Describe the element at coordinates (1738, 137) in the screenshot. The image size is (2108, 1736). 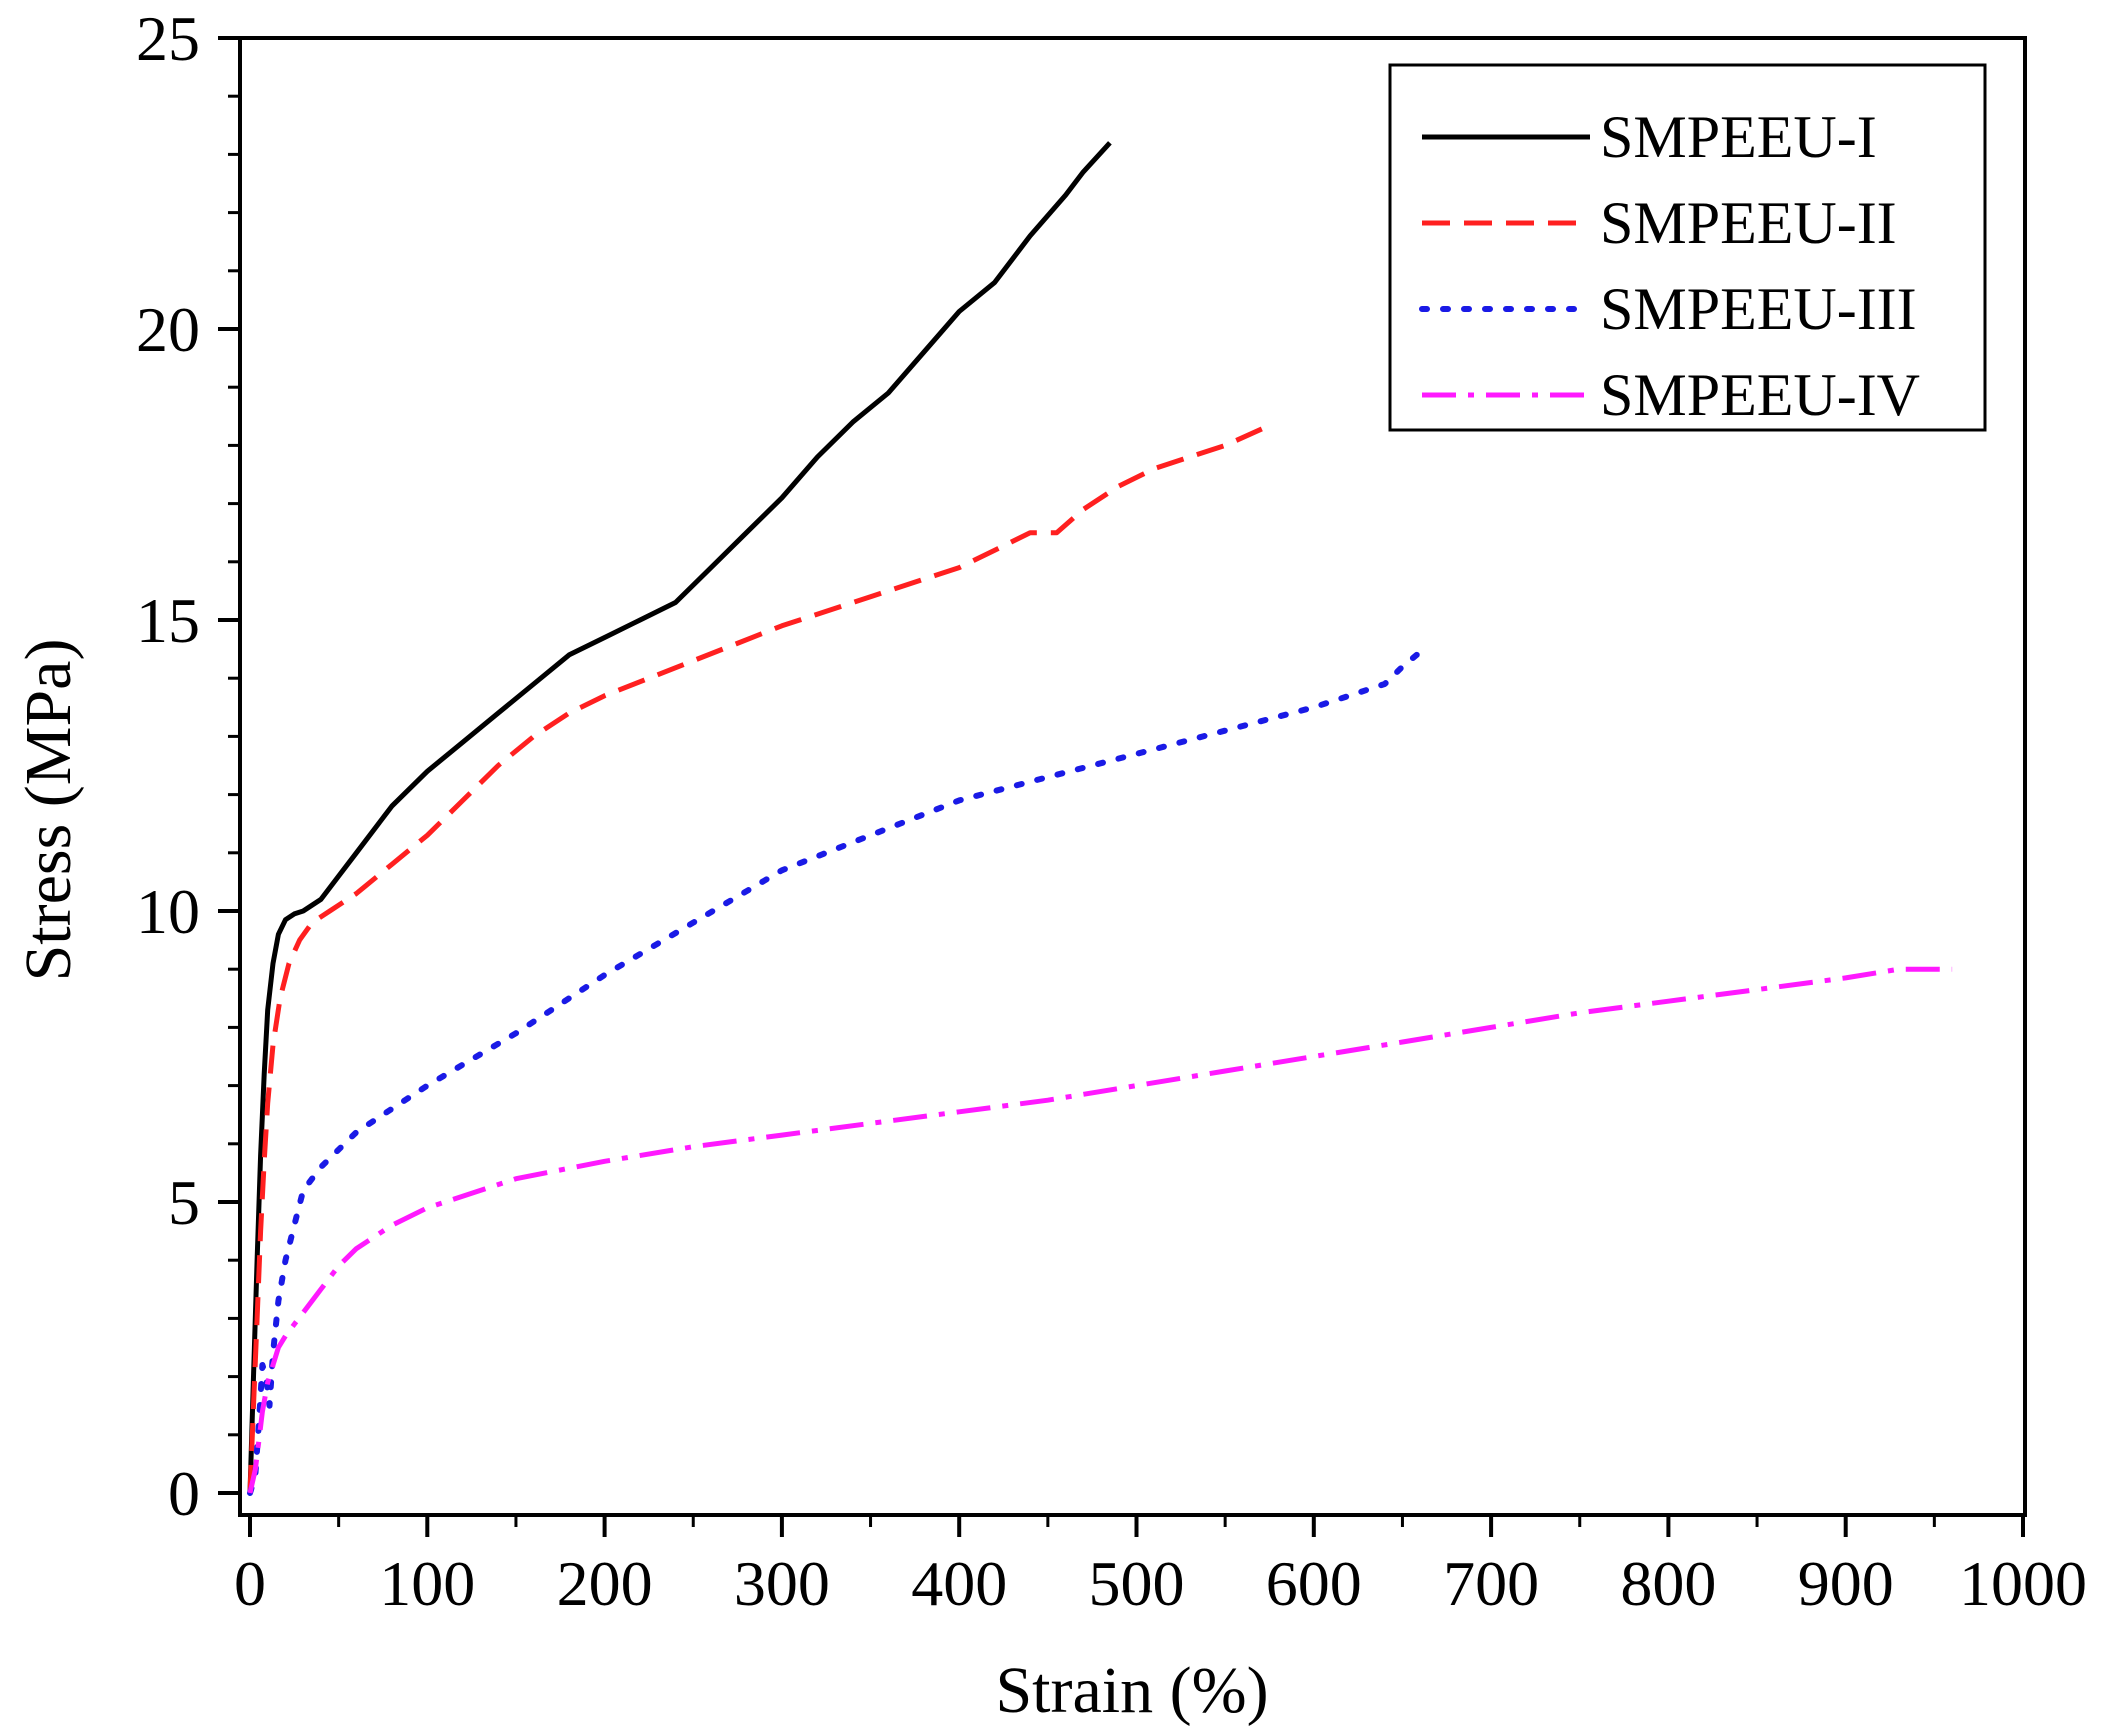
I see `legend-label-1: SMPEEU-I` at that location.